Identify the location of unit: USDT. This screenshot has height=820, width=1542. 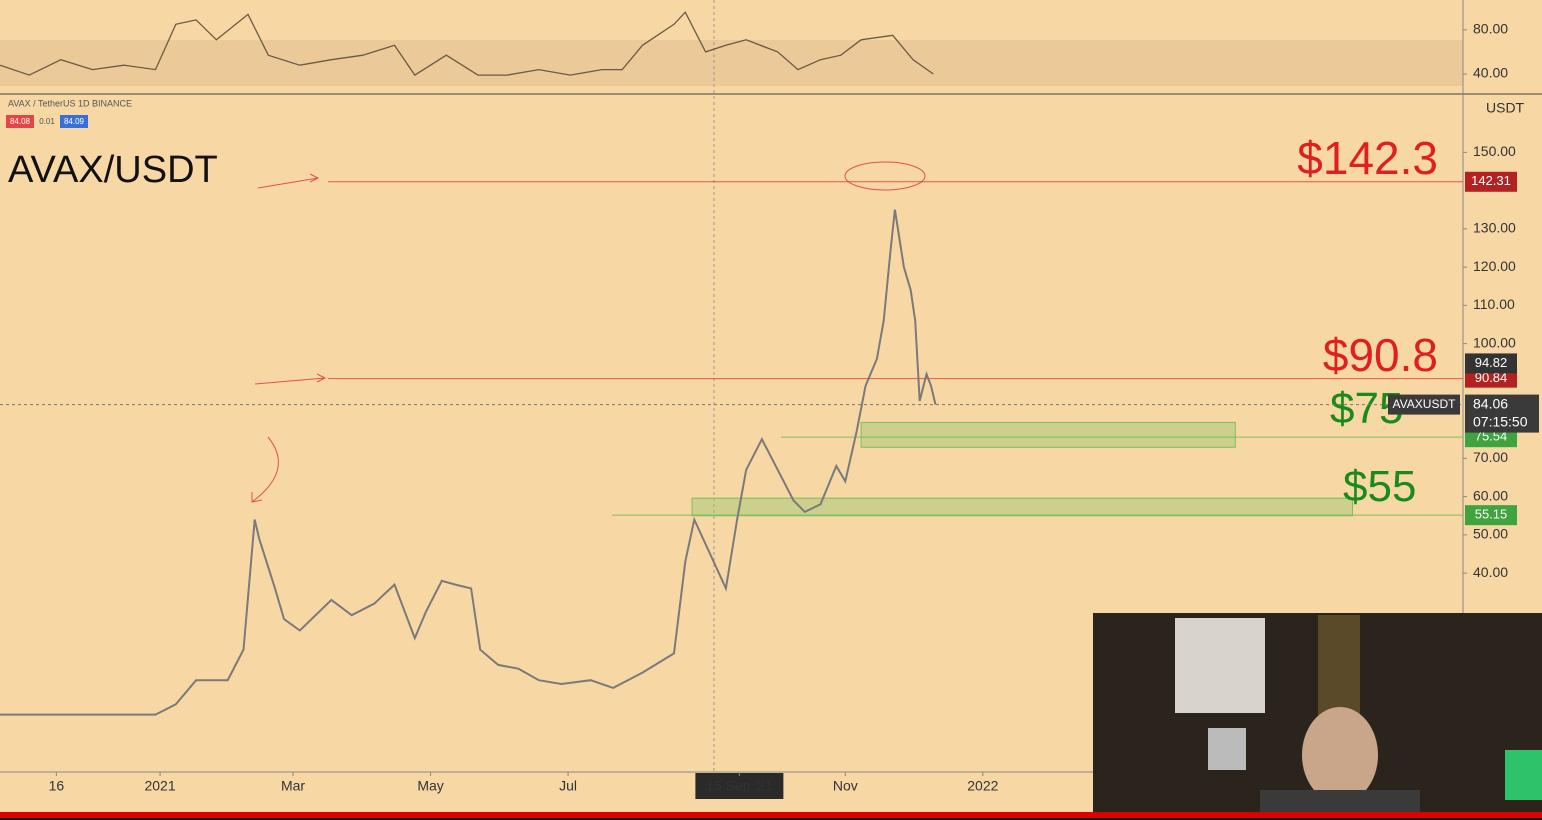
(1505, 108).